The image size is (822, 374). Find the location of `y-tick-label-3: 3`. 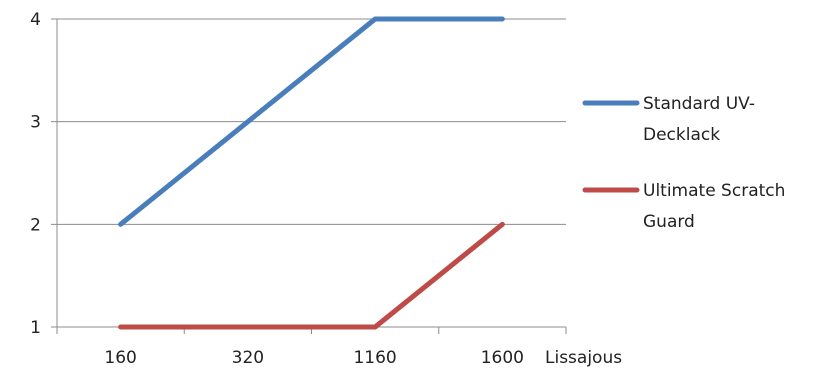

y-tick-label-3: 3 is located at coordinates (35, 123).